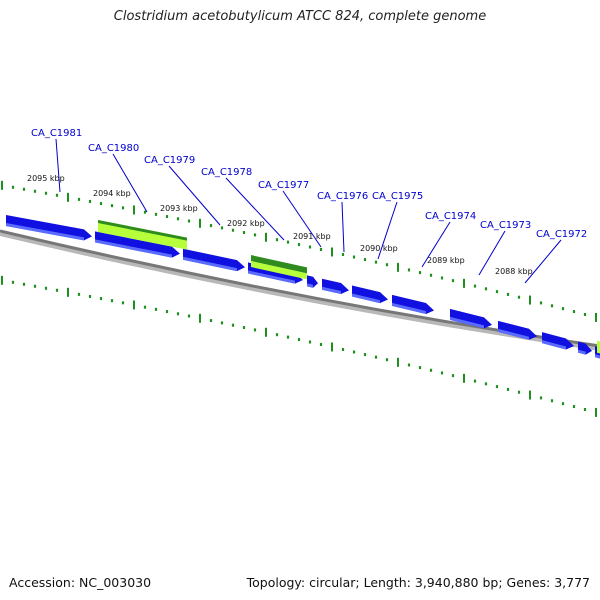  Describe the element at coordinates (80, 582) in the screenshot. I see `accession-text: Accession: NC_003030` at that location.